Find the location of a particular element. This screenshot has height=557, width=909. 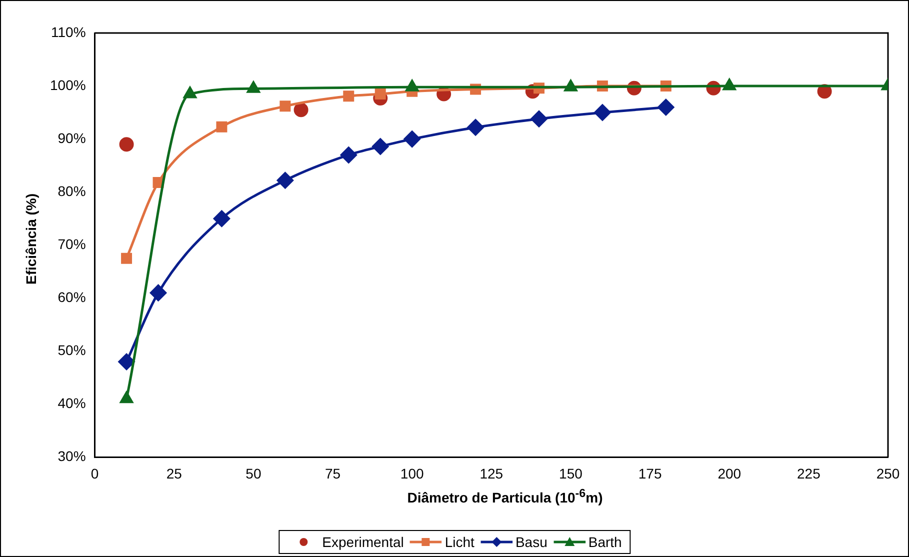

y-tick-label: 30% is located at coordinates (72, 456).